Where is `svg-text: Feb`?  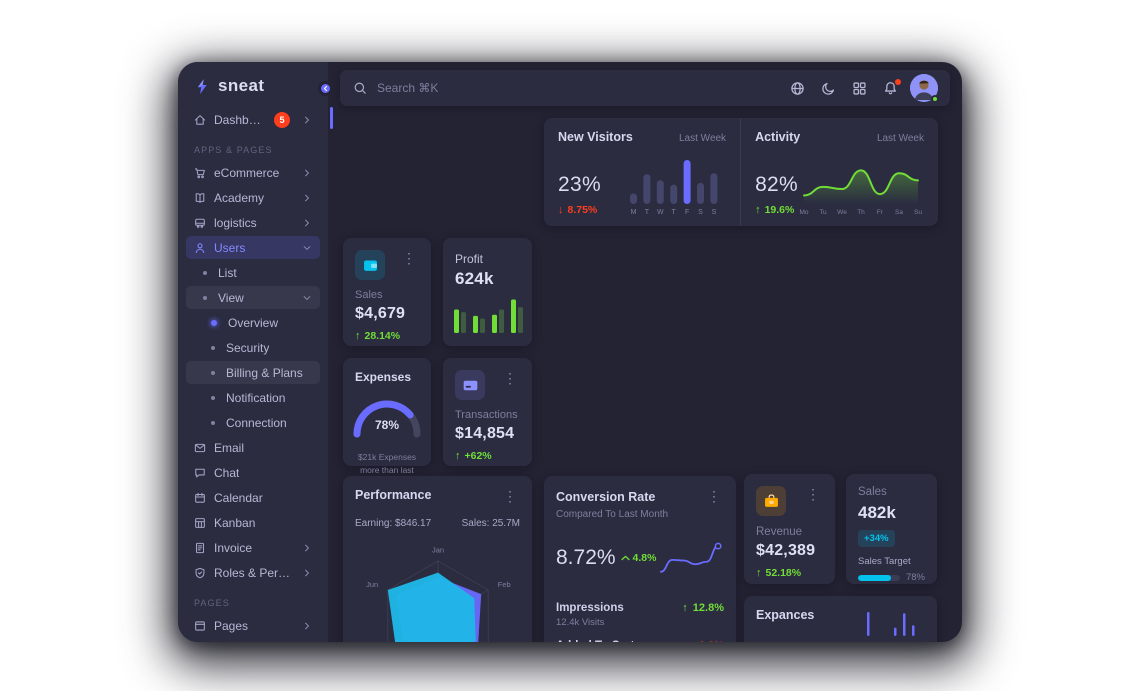 svg-text: Feb is located at coordinates (503, 584).